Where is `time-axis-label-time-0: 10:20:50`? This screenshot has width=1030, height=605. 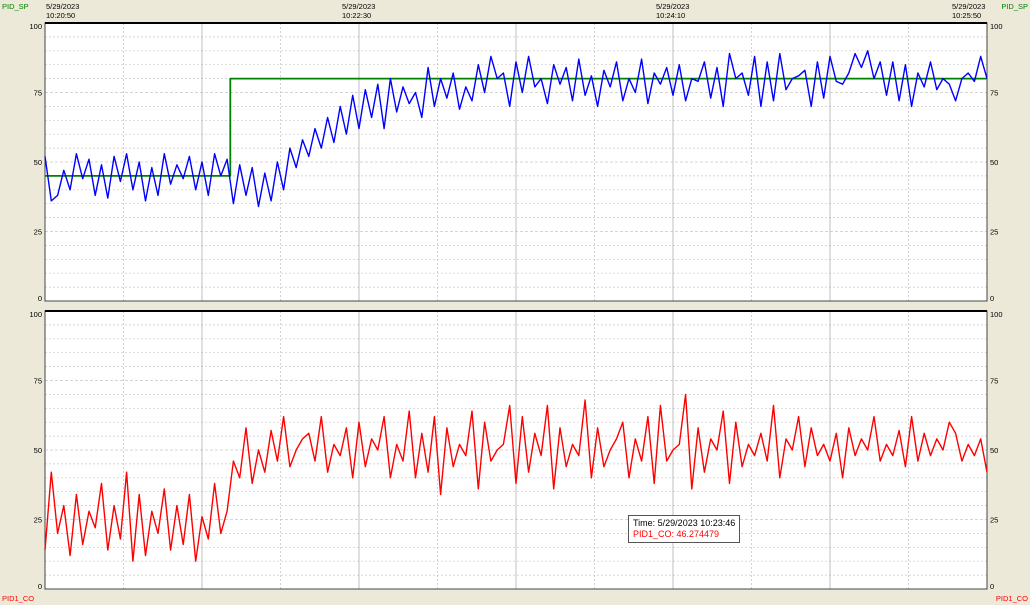
time-axis-label-time-0: 10:20:50 is located at coordinates (61, 15).